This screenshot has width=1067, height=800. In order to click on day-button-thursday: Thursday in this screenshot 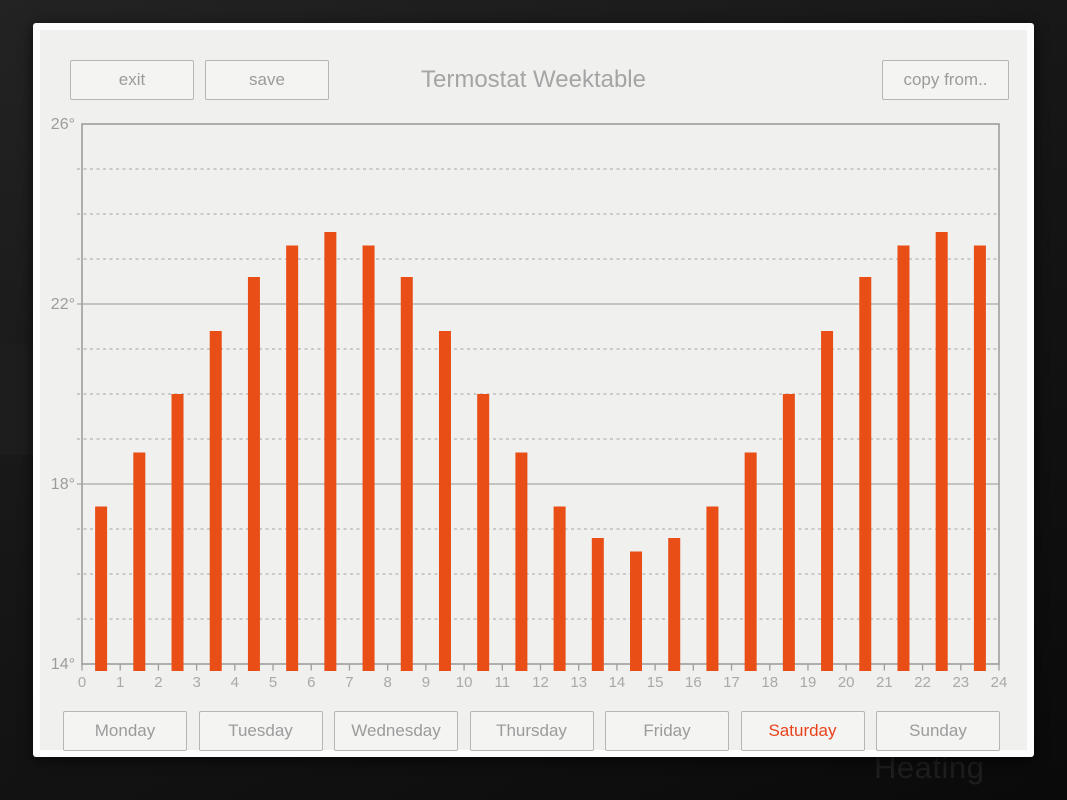, I will do `click(531, 731)`.